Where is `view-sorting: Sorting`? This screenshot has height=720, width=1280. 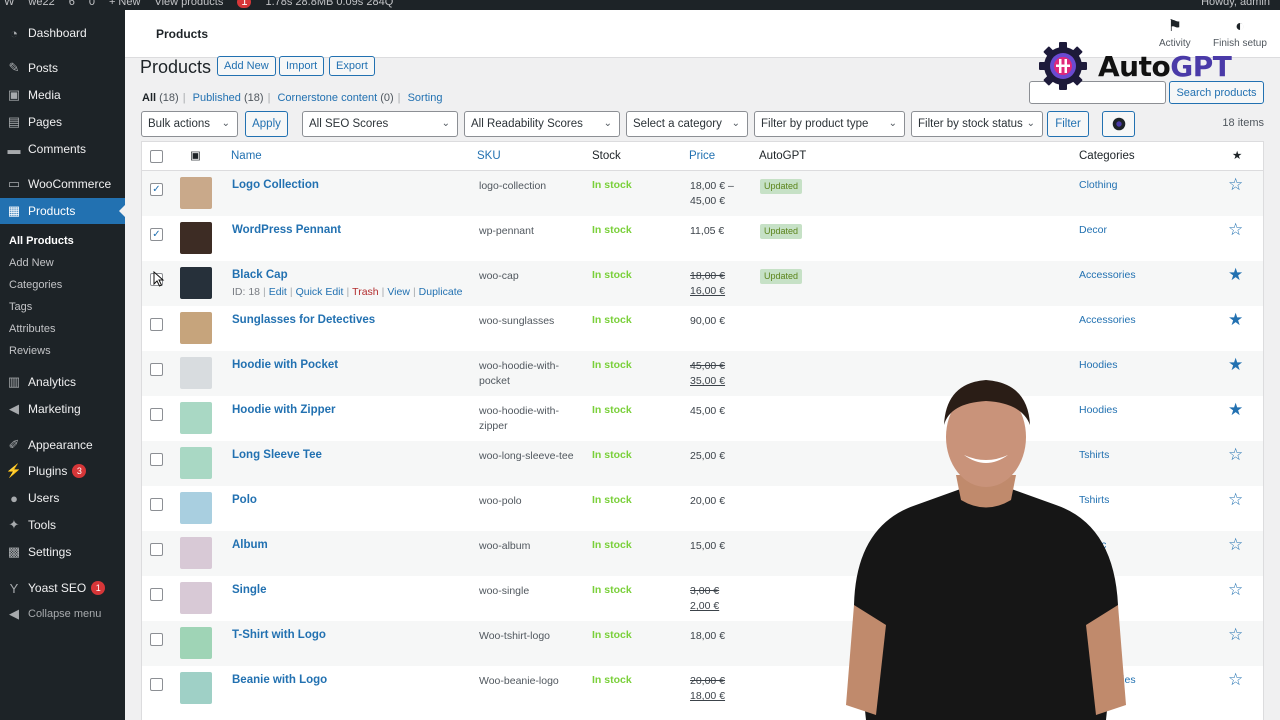
view-sorting: Sorting is located at coordinates (425, 98).